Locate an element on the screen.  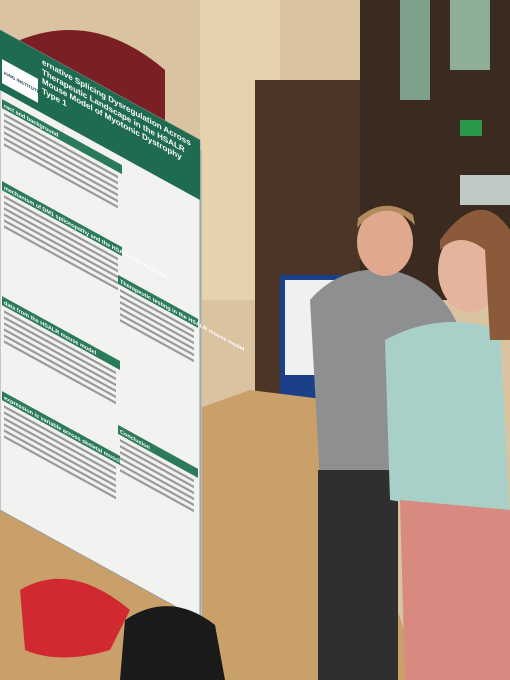
logo-box is located at coordinates (20, 81).